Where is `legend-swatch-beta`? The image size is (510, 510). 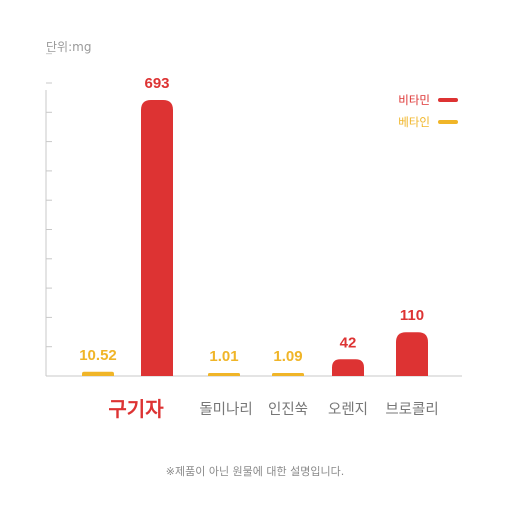
legend-swatch-beta is located at coordinates (448, 122).